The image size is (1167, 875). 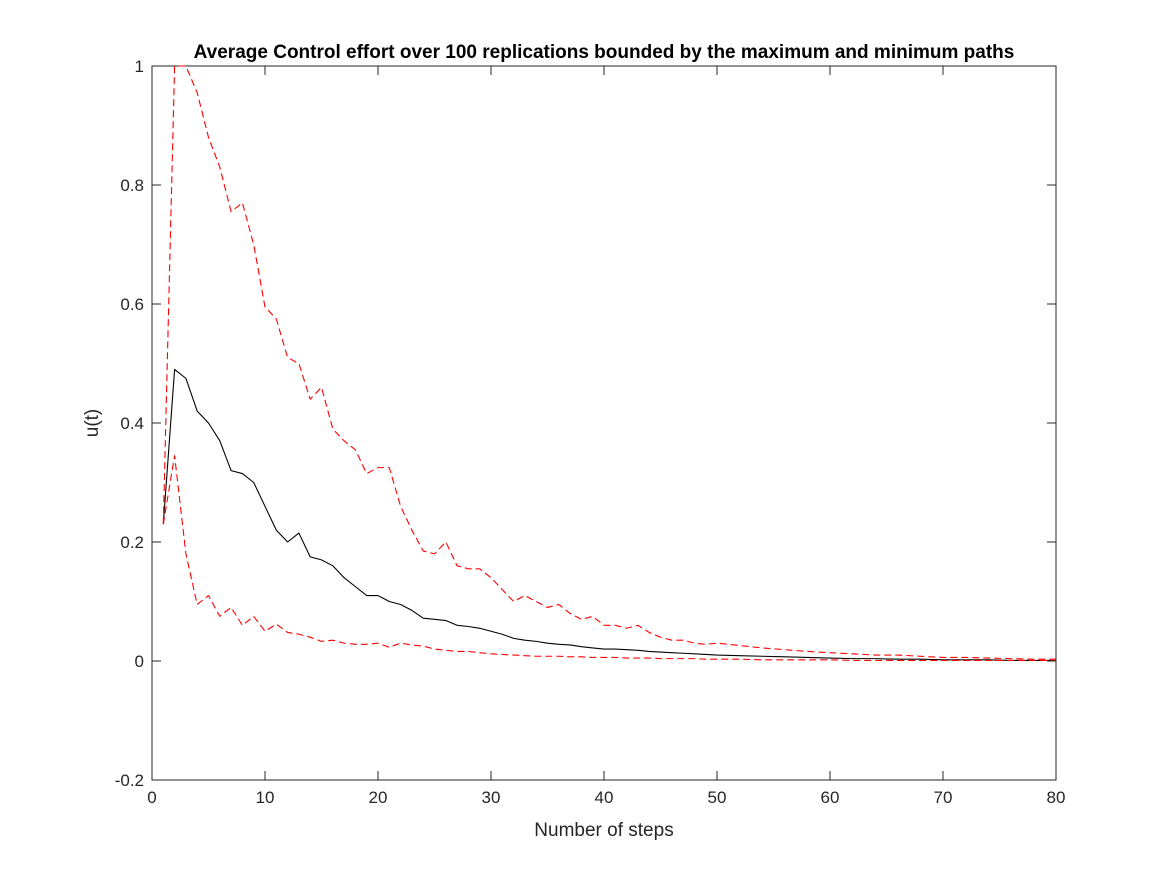 What do you see at coordinates (139, 661) in the screenshot?
I see `y-tick-label: 0` at bounding box center [139, 661].